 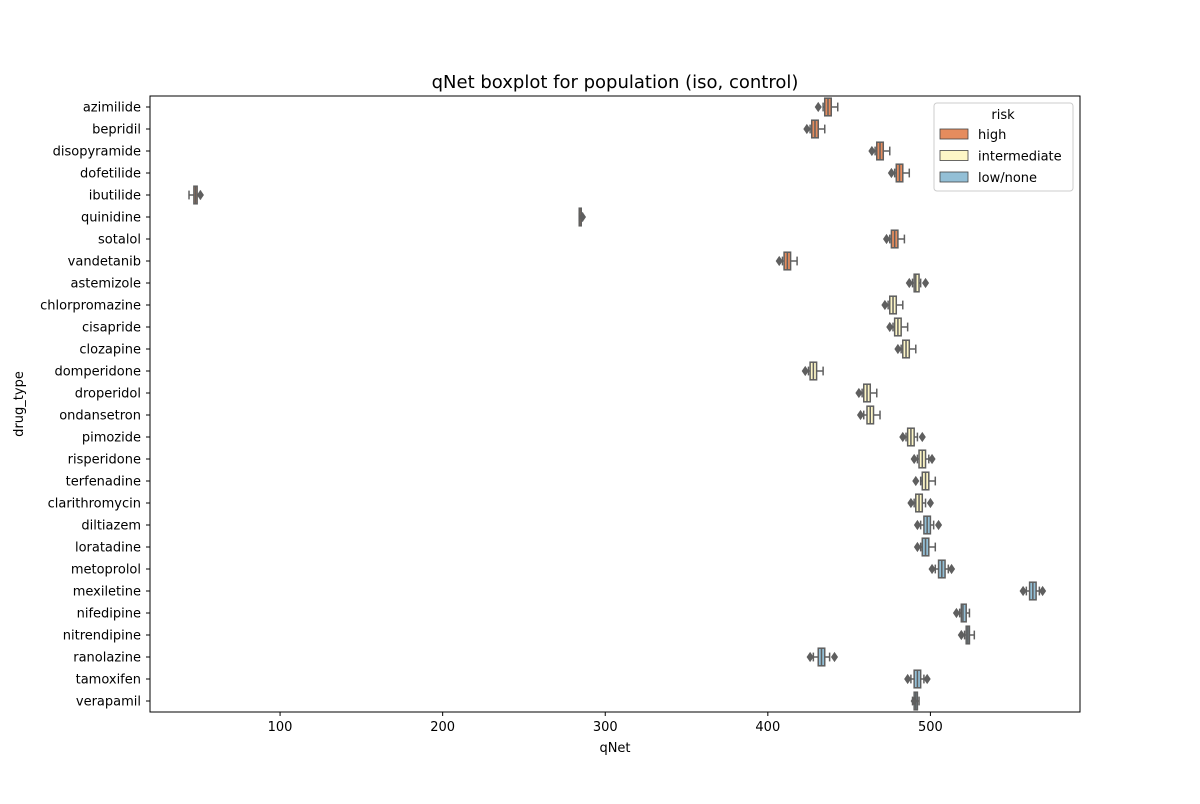 I want to click on y-tick-label: chlorpromazine, so click(x=90, y=306).